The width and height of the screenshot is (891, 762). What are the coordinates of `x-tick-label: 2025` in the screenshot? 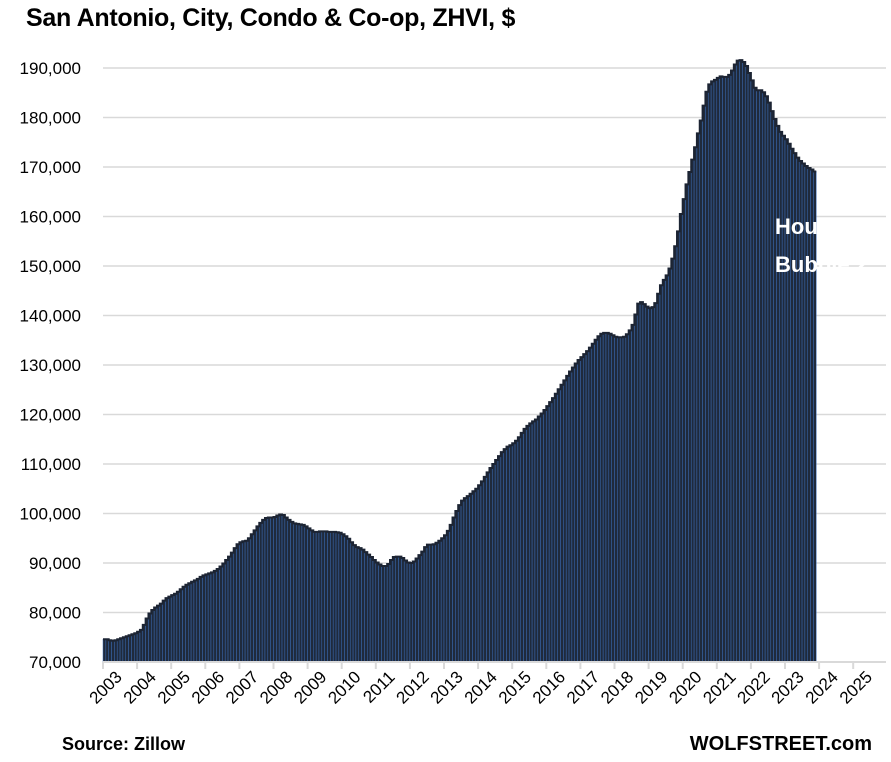 It's located at (856, 687).